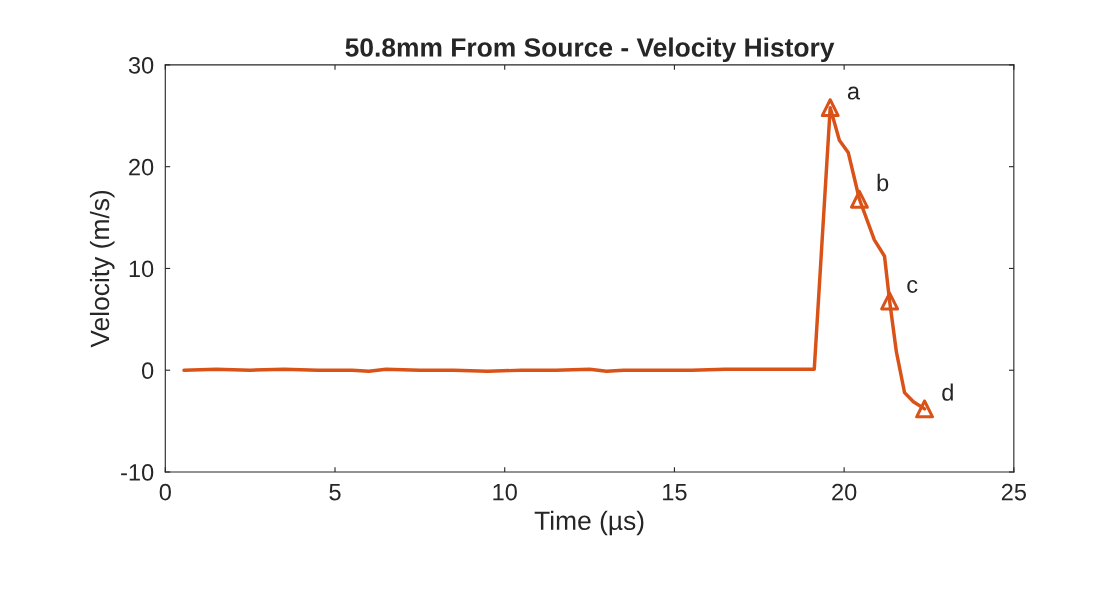  What do you see at coordinates (854, 93) in the screenshot?
I see `annotation: a` at bounding box center [854, 93].